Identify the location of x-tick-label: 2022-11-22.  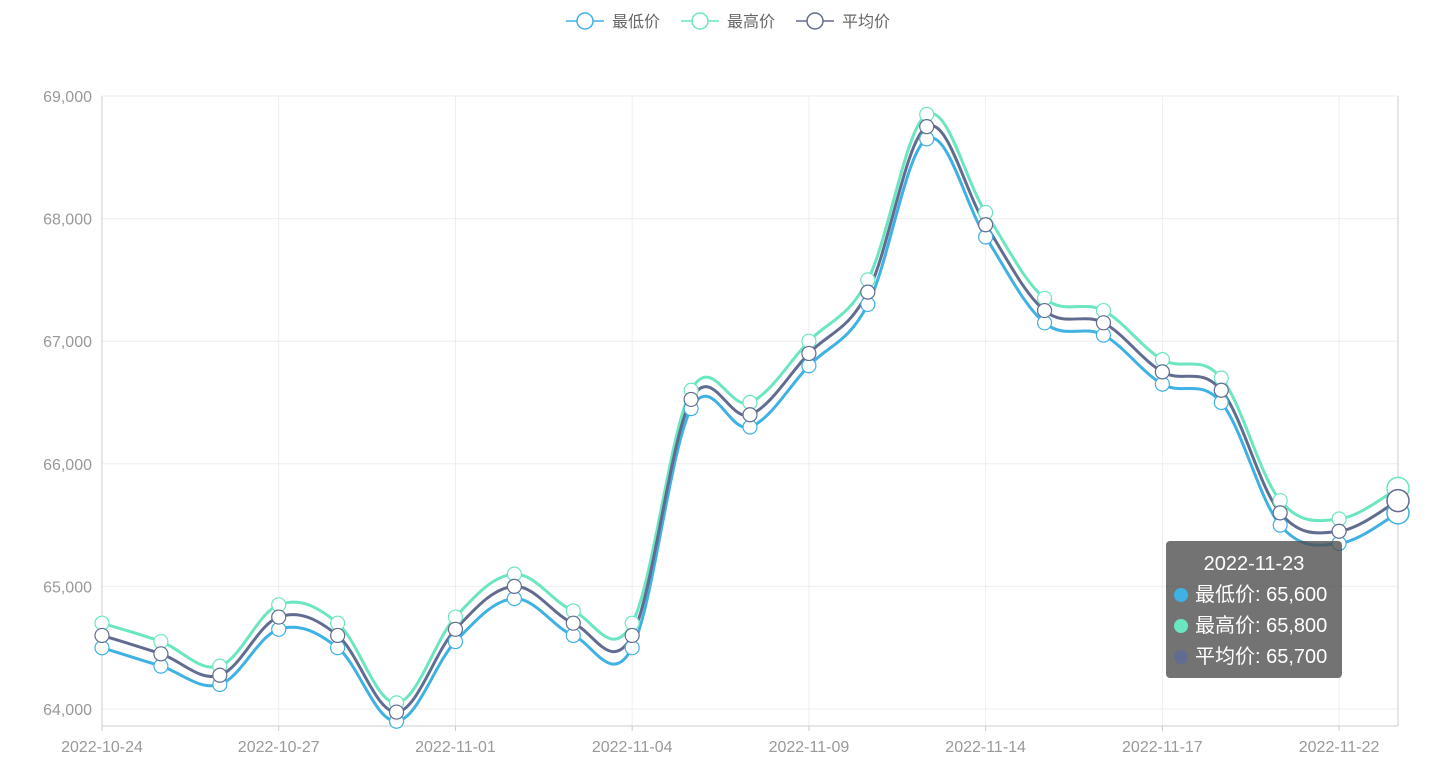
(1339, 747).